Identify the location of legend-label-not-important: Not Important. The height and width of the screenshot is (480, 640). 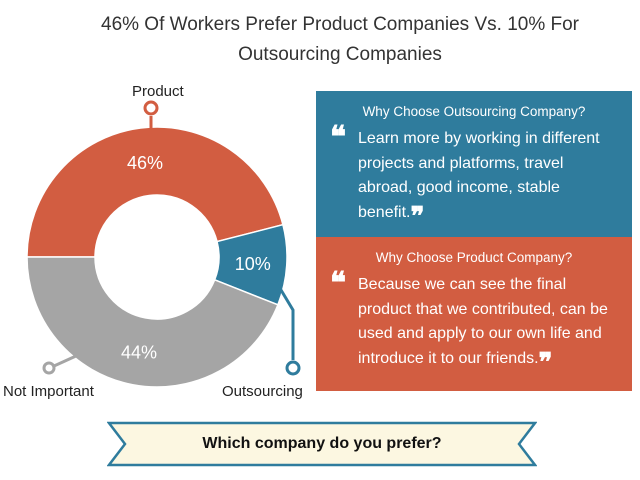
(48, 391).